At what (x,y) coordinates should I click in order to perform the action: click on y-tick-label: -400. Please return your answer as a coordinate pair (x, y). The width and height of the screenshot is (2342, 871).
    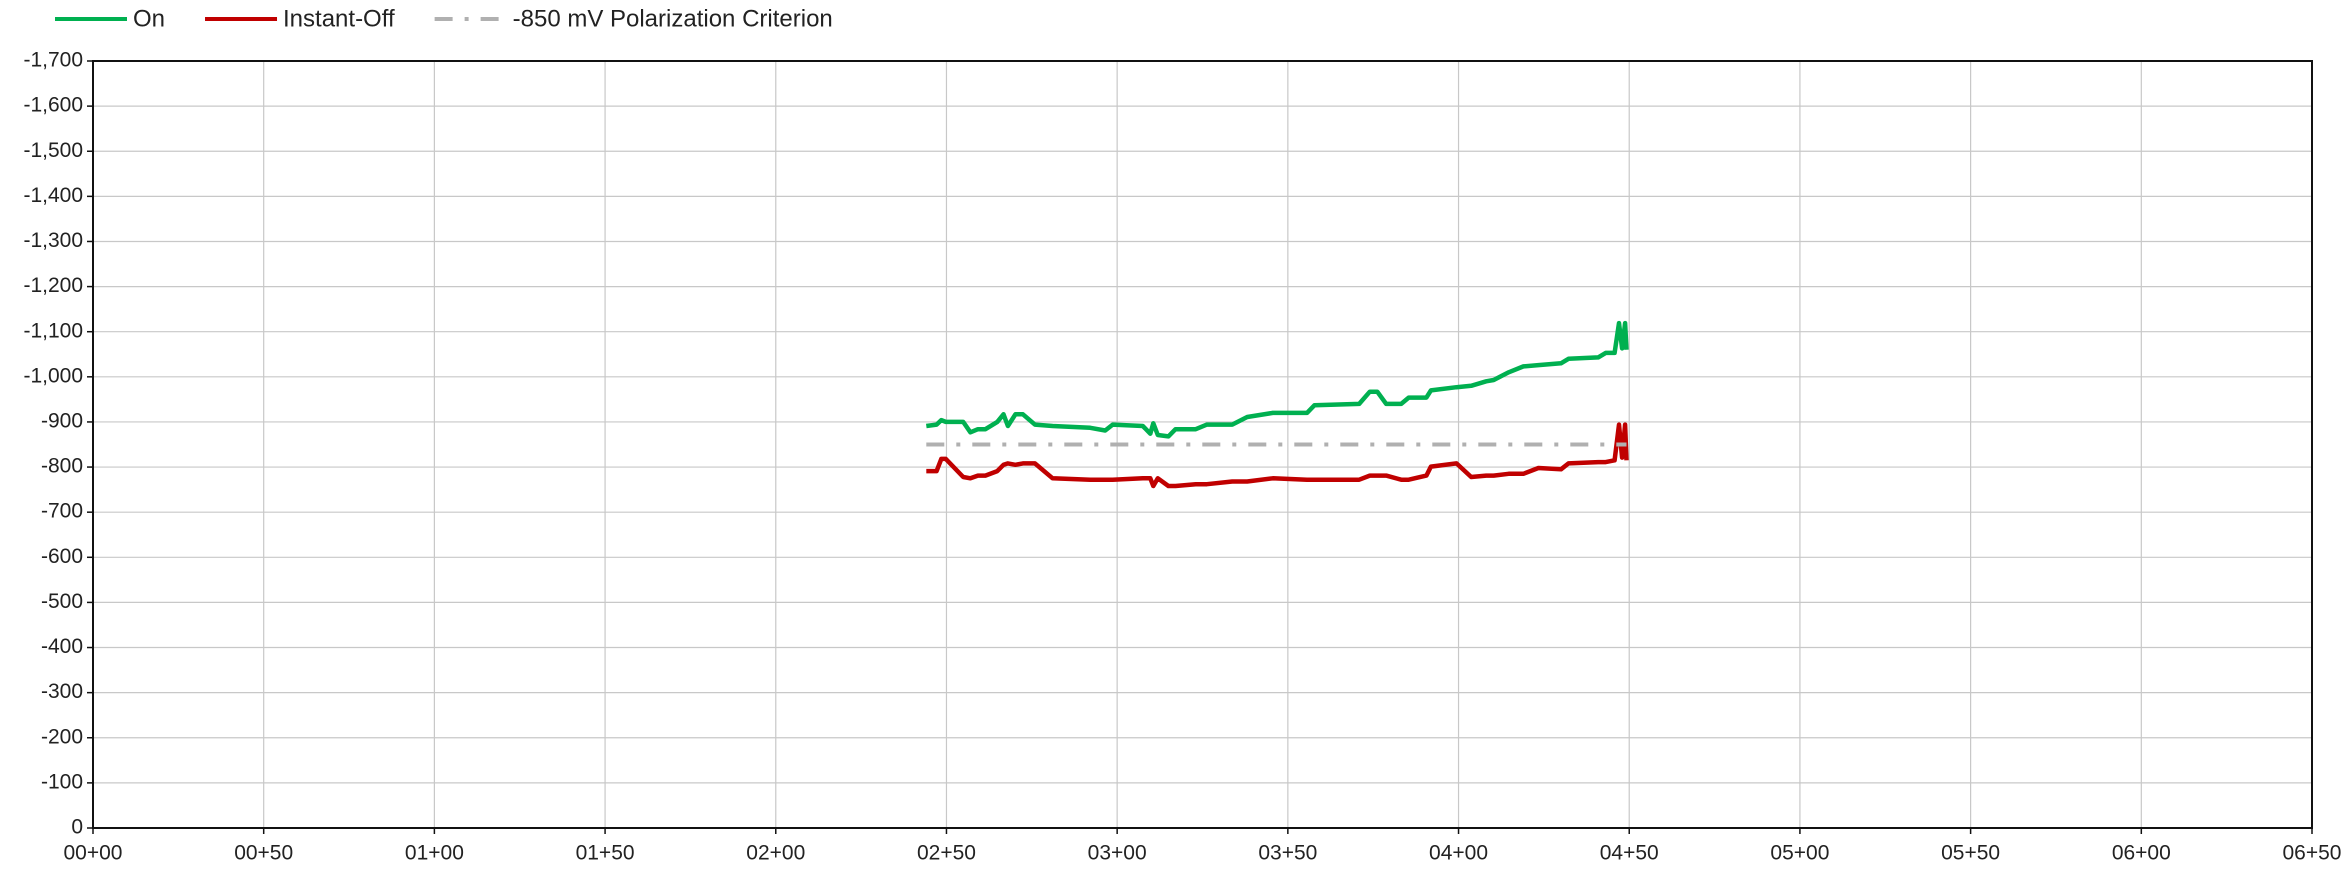
    Looking at the image, I should click on (62, 646).